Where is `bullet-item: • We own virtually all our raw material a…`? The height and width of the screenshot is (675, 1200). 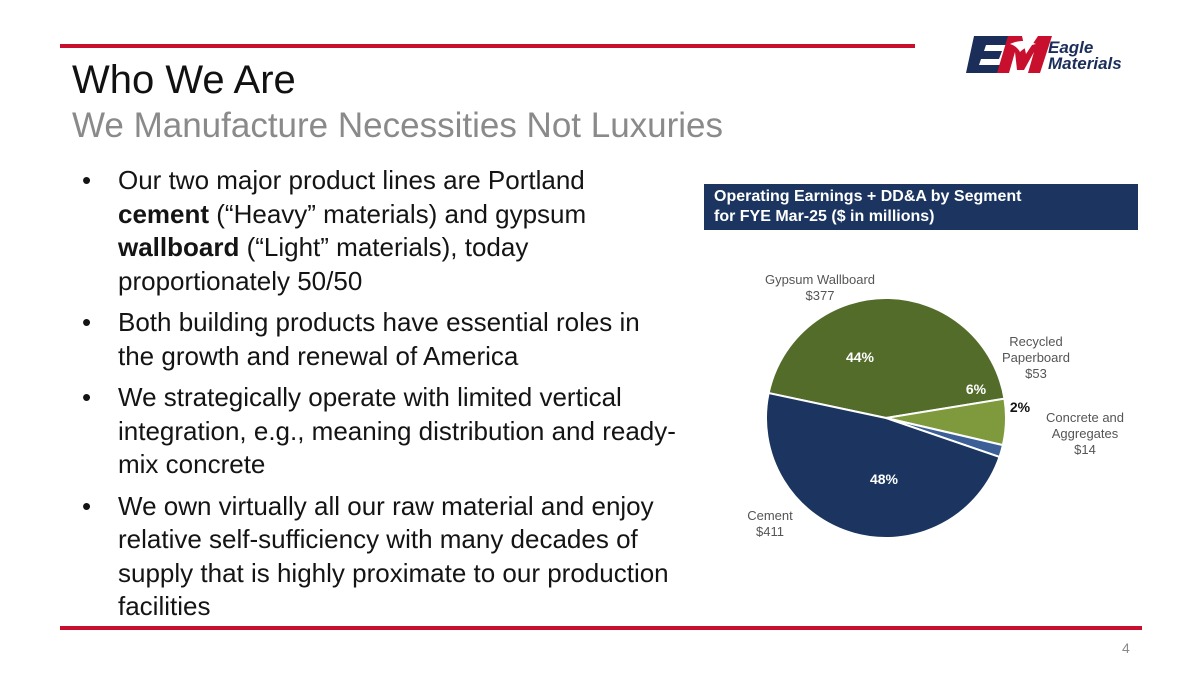
bullet-item: • We own virtually all our raw material a… is located at coordinates (382, 557).